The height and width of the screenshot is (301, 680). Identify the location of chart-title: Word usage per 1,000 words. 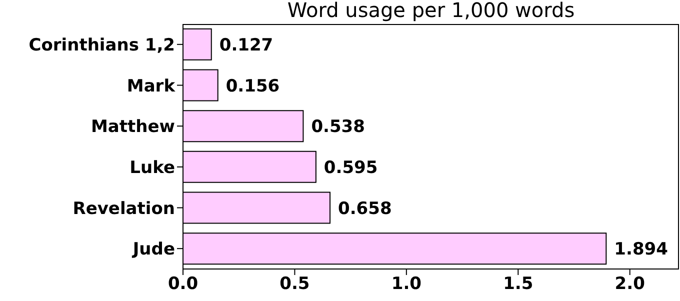
(431, 11).